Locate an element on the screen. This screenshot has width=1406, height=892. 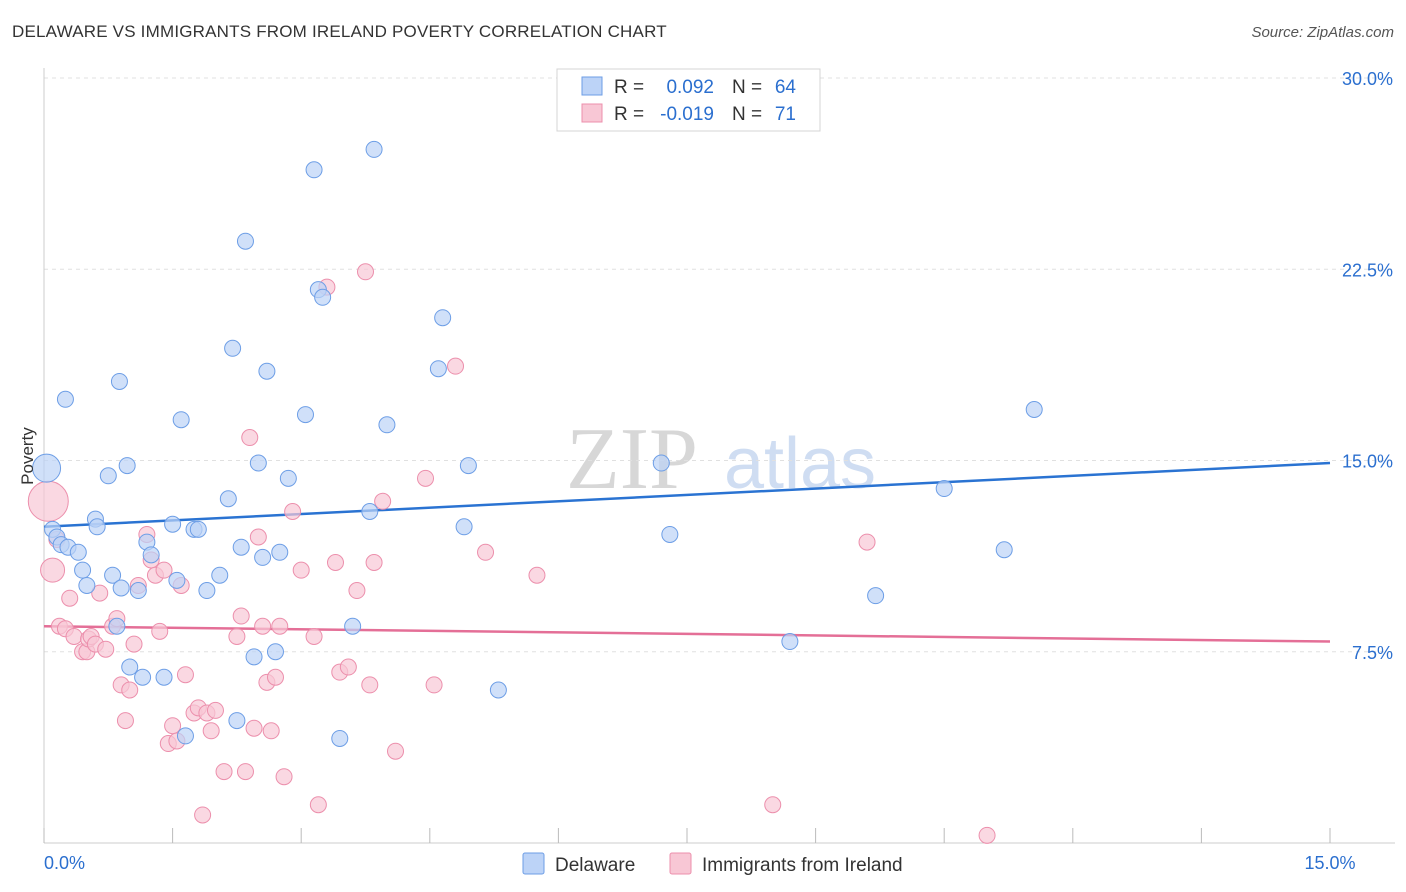
stats-legend-r-label-delaware: R = is located at coordinates (629, 87).